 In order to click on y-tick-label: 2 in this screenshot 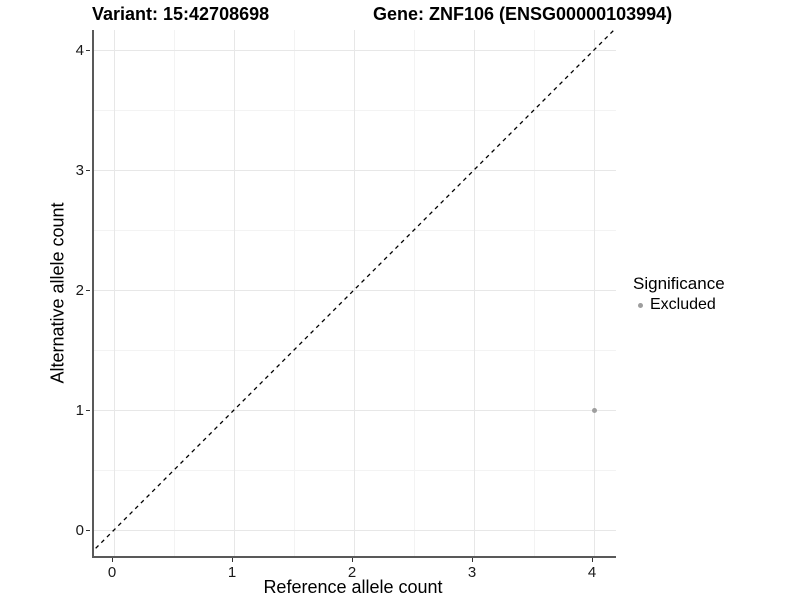, I will do `click(79, 290)`.